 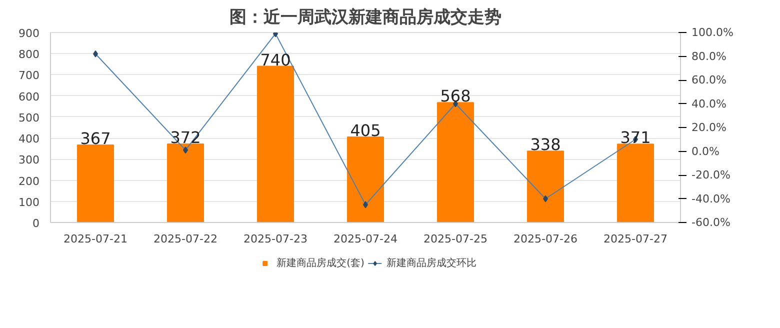 I want to click on data-label: 568, so click(x=455, y=96).